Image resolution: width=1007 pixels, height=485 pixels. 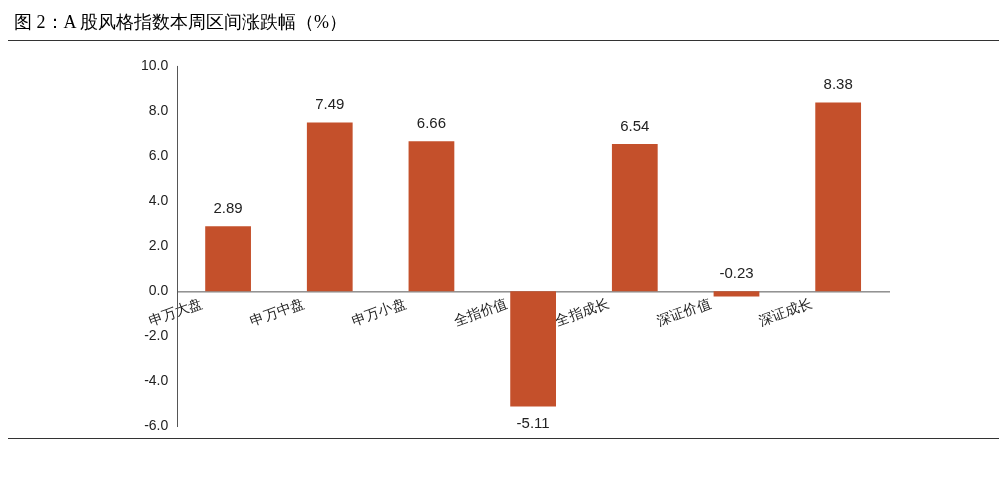 I want to click on x-tick-label: 申万中盘, so click(x=277, y=311).